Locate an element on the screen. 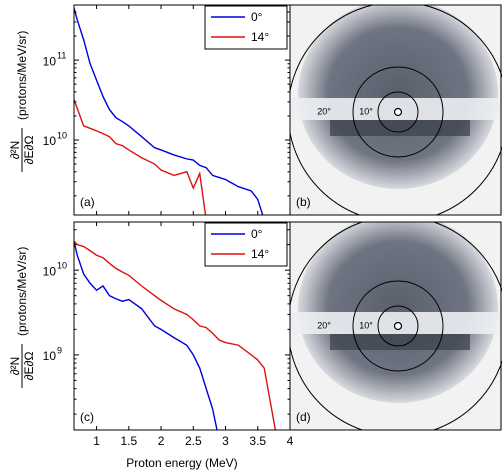 The image size is (502, 475). x-tick-label: 4 is located at coordinates (290, 441).